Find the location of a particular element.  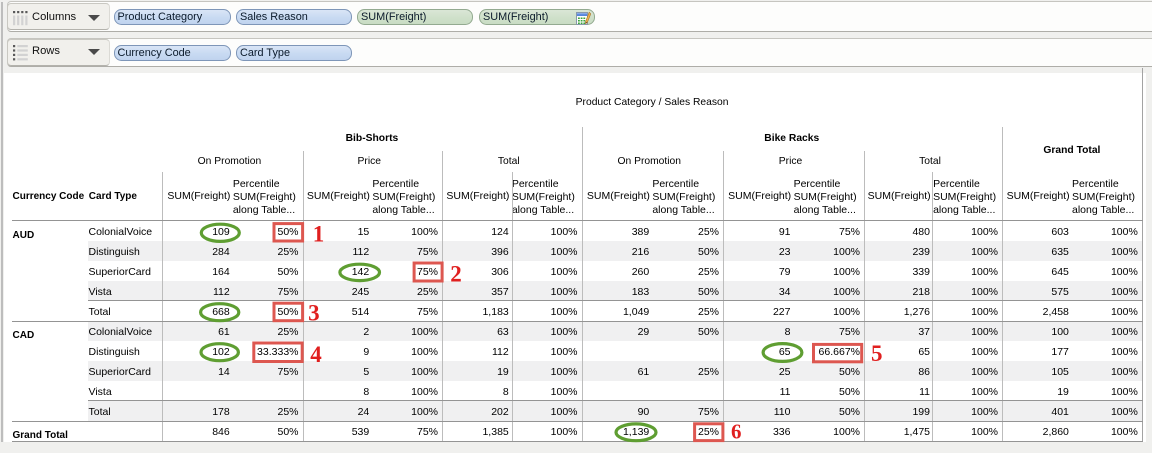

svg-text: 3 is located at coordinates (314, 313).